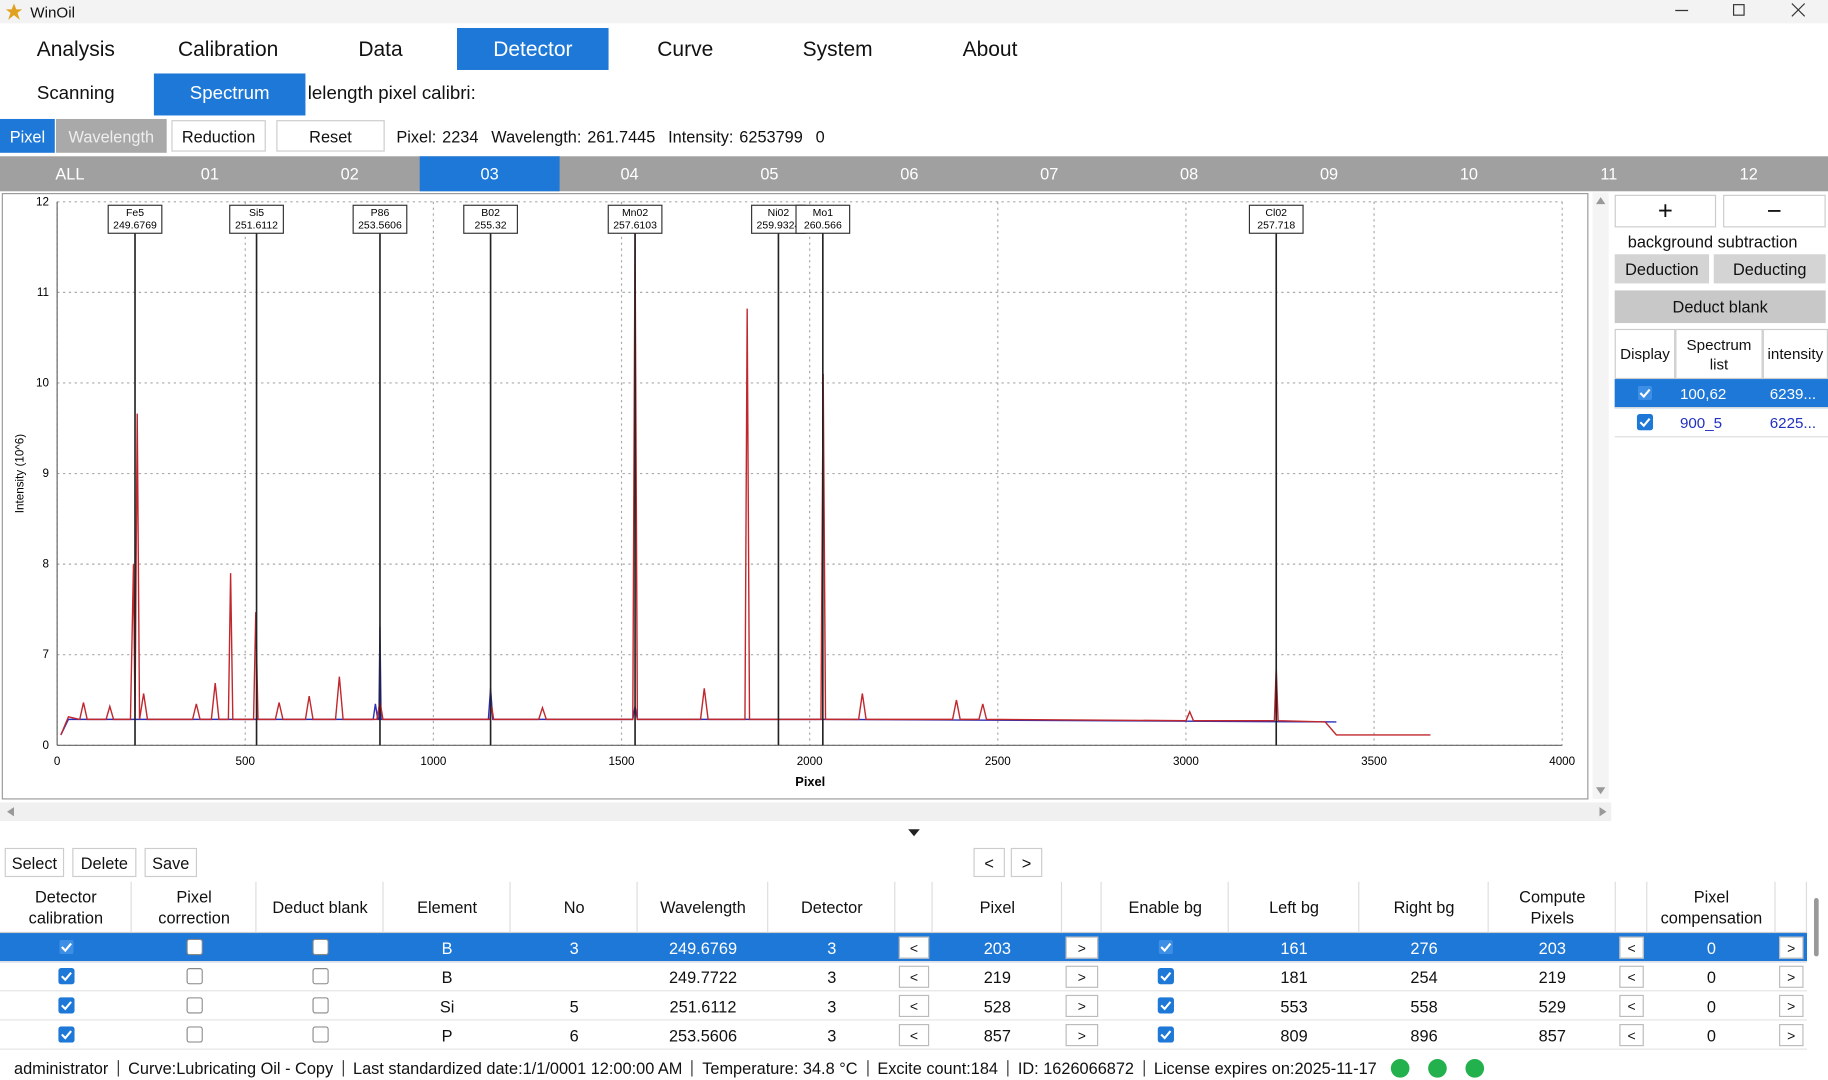 The image size is (1828, 1080). Describe the element at coordinates (1165, 907) in the screenshot. I see `table-header: Enable bg` at that location.